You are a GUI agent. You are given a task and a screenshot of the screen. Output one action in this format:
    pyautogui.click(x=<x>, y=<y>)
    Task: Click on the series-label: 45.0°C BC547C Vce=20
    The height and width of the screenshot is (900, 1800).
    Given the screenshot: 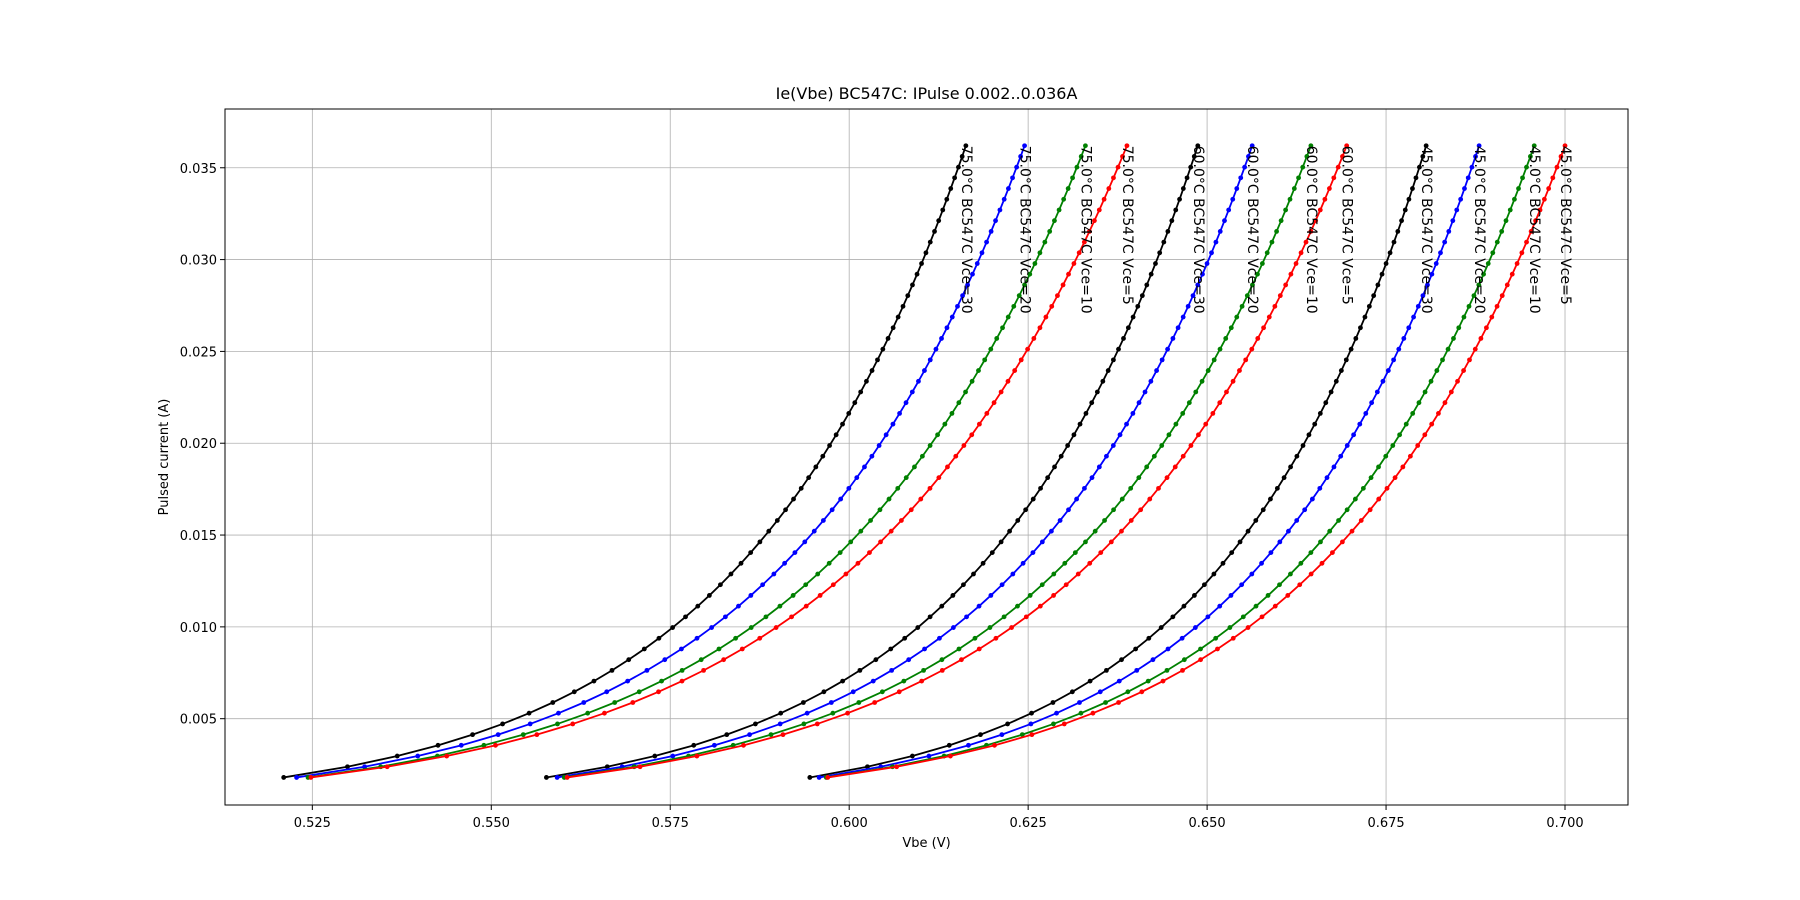 What is the action you would take?
    pyautogui.click(x=1479, y=230)
    